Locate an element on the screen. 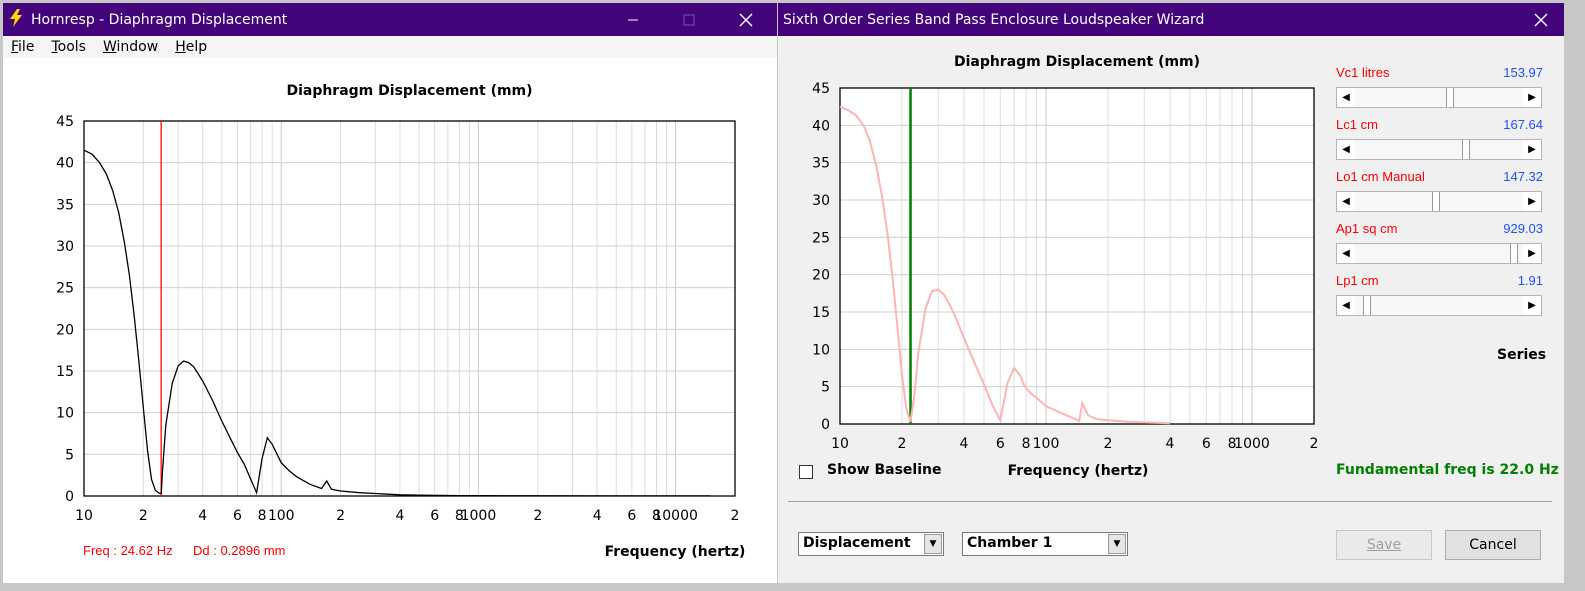 This screenshot has width=1585, height=591. x-tick-label: 10 is located at coordinates (840, 444).